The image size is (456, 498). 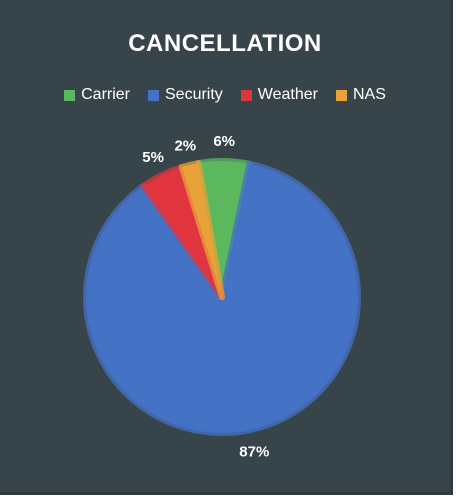 I want to click on chart-title: CANCELLATION, so click(x=225, y=43).